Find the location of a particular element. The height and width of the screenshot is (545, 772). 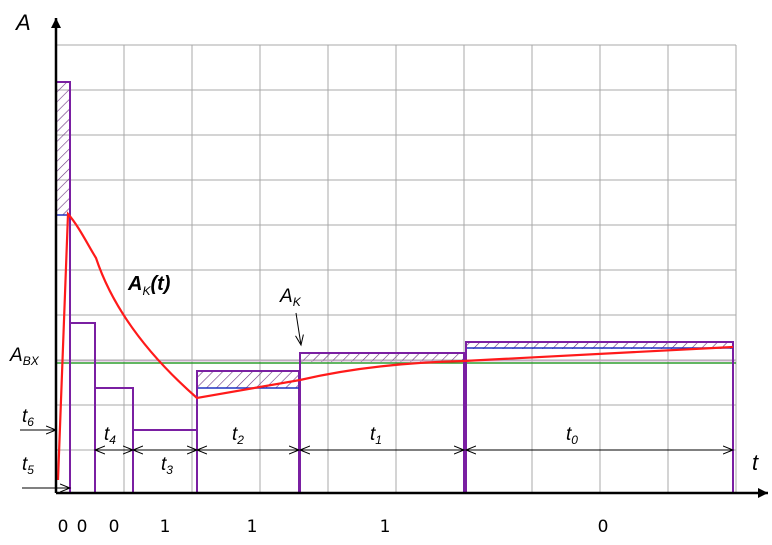

bit-0: 0 is located at coordinates (63, 527).